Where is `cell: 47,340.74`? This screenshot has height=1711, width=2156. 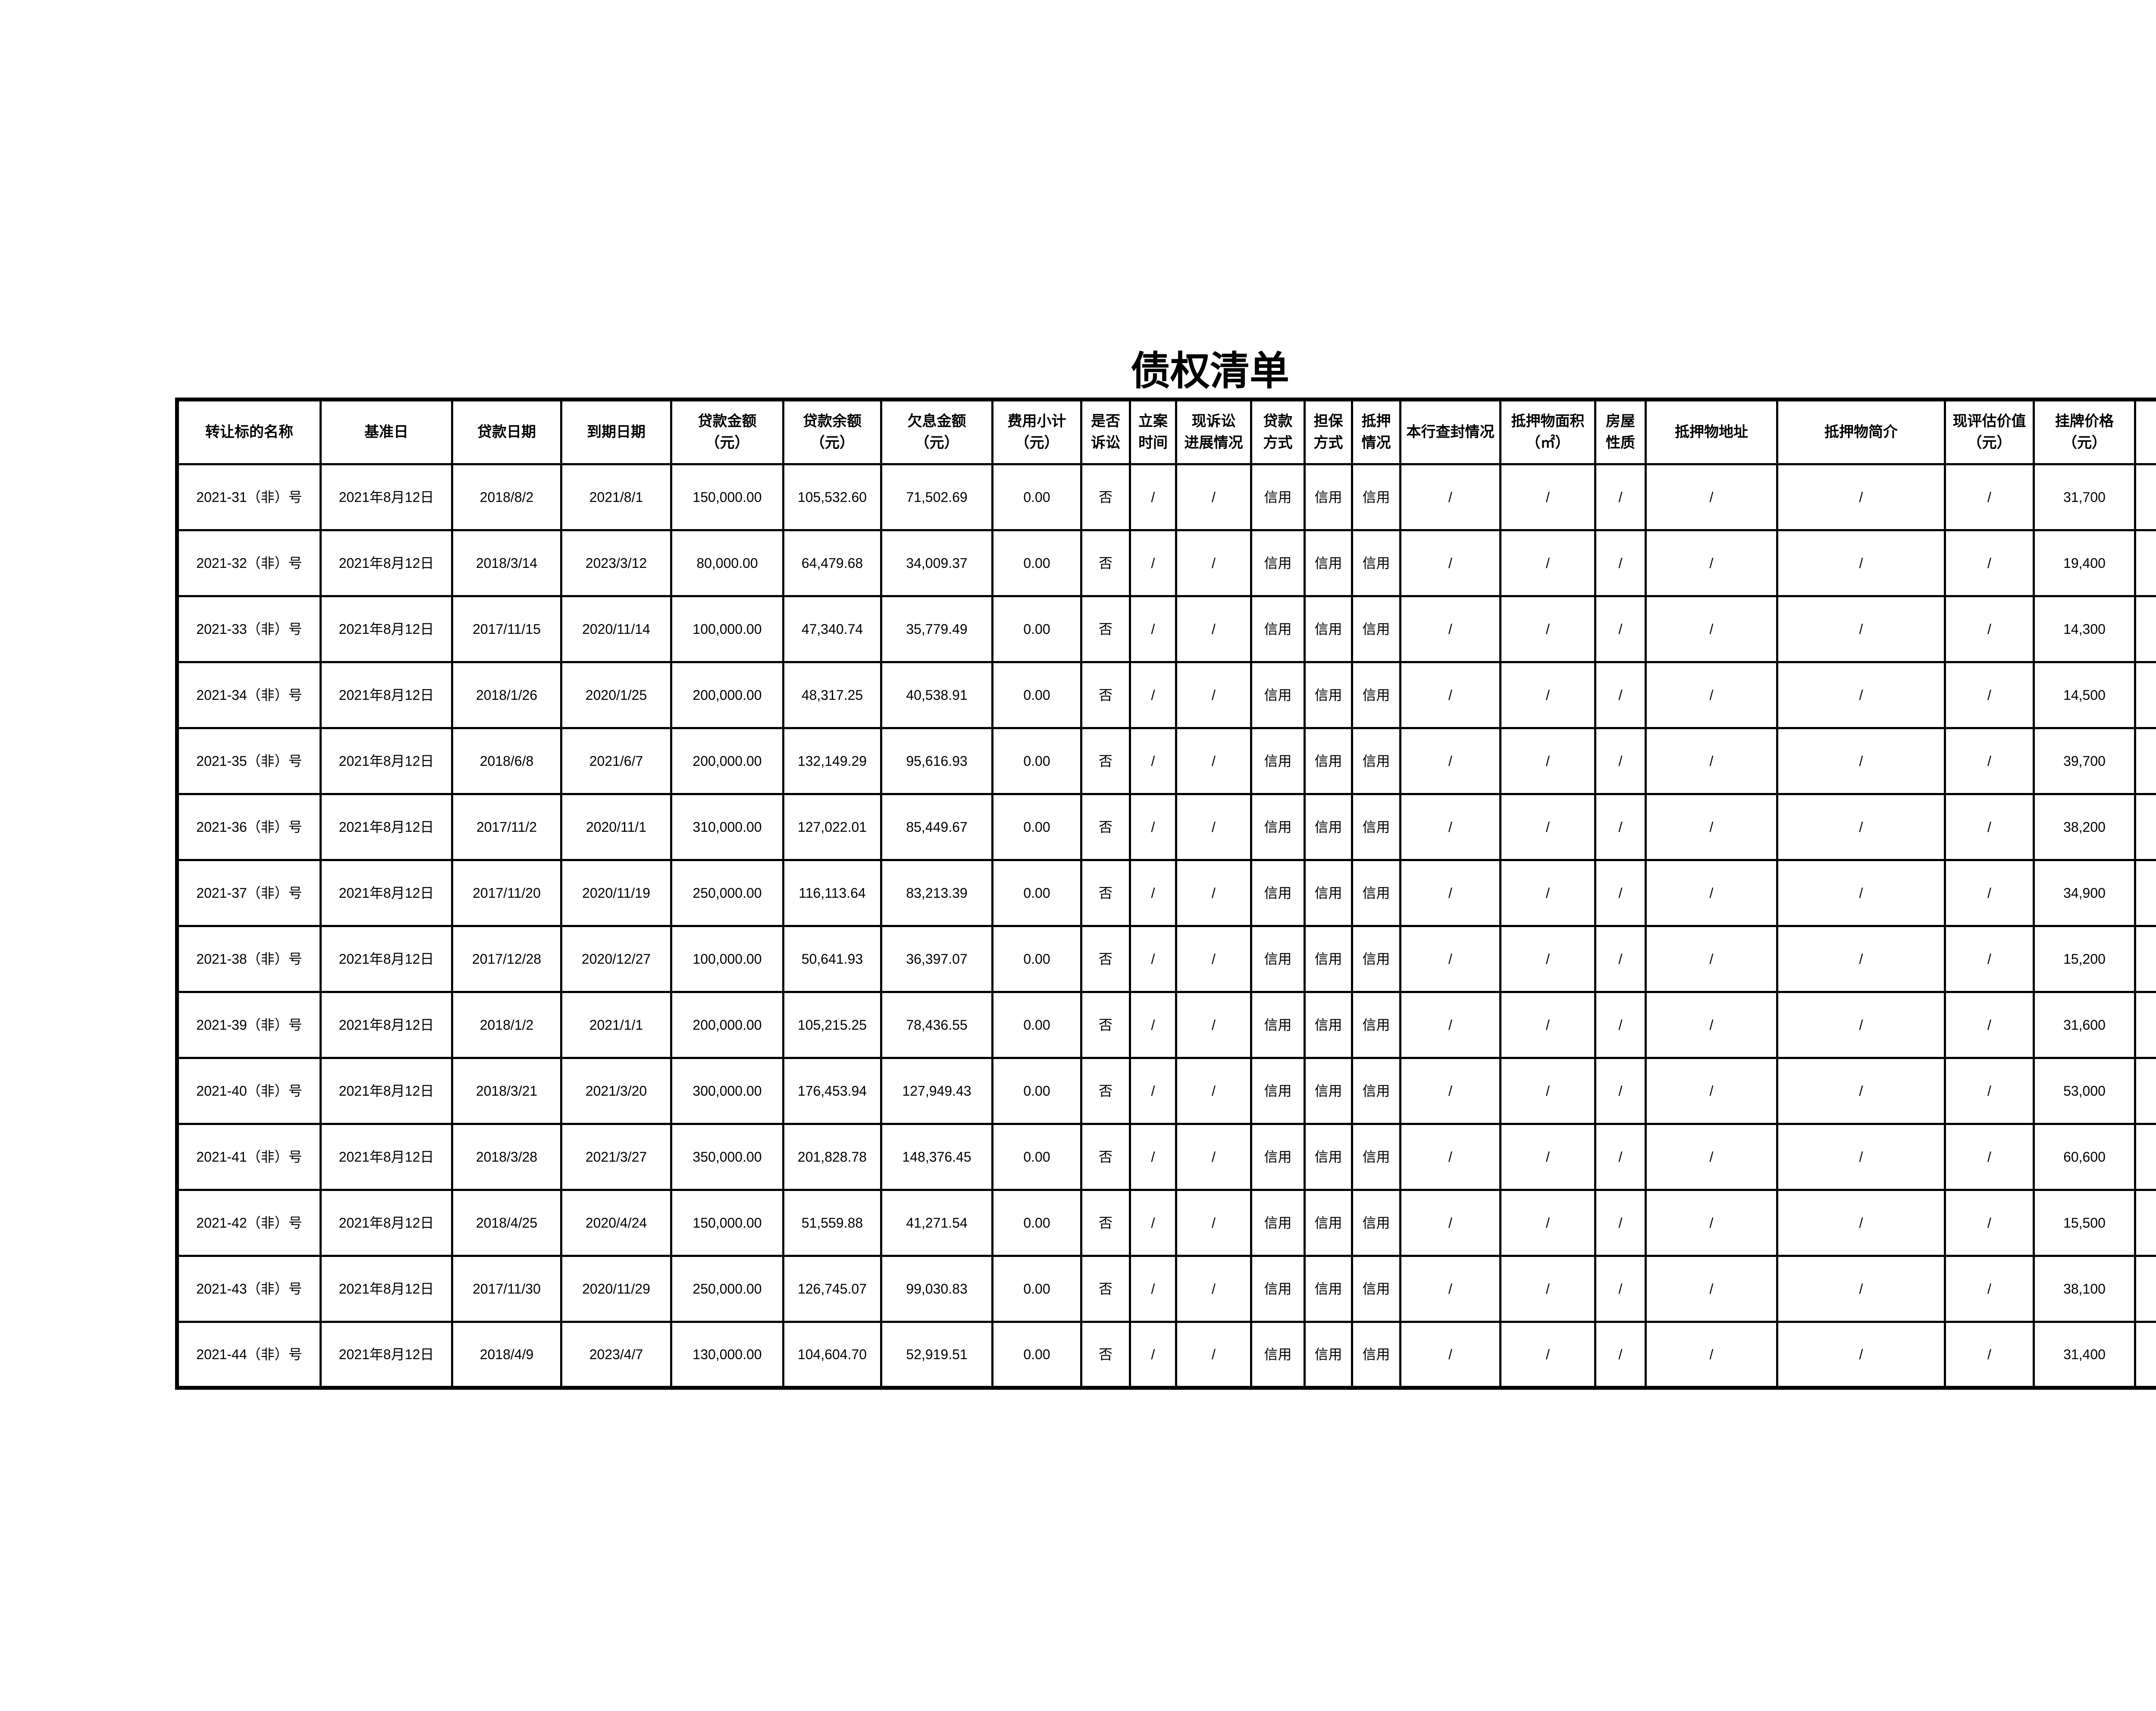 cell: 47,340.74 is located at coordinates (832, 629).